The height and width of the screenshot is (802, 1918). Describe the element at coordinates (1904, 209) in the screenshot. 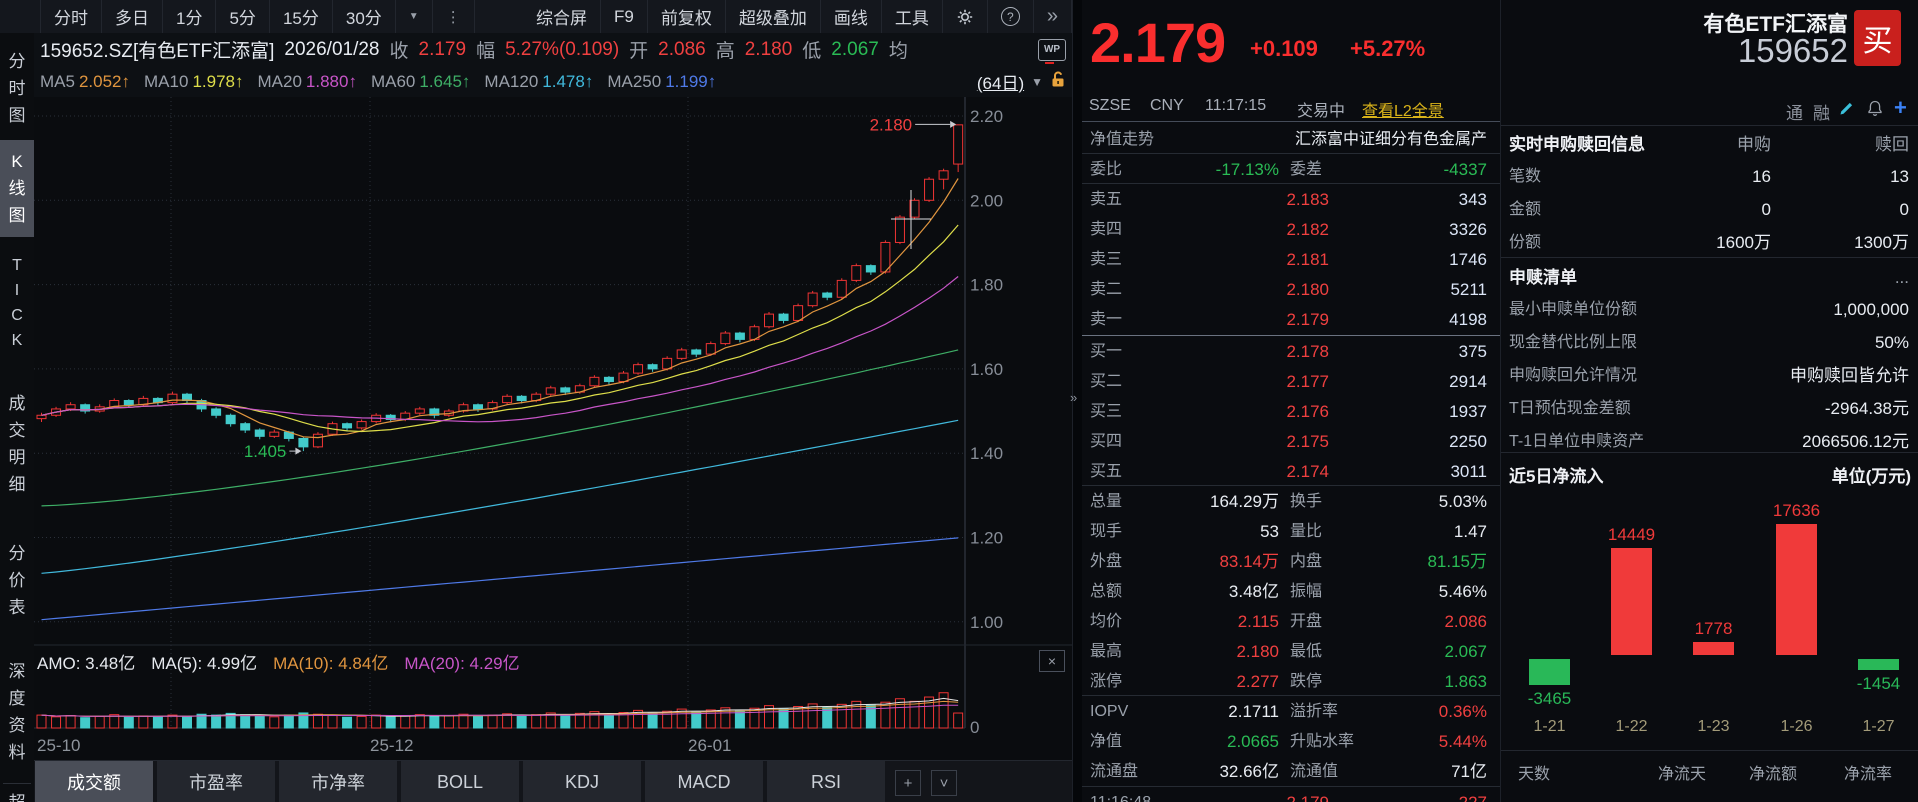

I see `sub-row-value2: 0` at that location.